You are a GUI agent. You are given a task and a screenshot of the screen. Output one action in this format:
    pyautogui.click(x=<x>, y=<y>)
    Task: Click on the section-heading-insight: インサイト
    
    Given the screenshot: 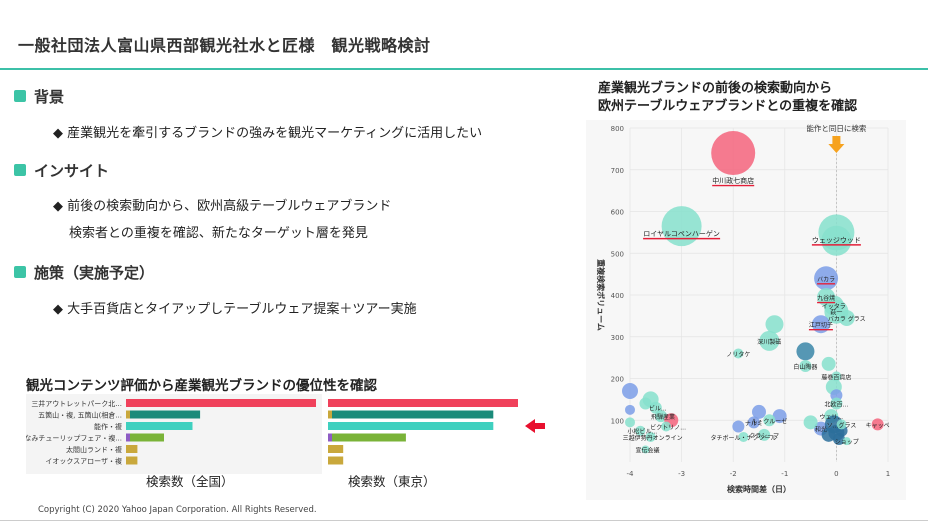 What is the action you would take?
    pyautogui.click(x=72, y=171)
    